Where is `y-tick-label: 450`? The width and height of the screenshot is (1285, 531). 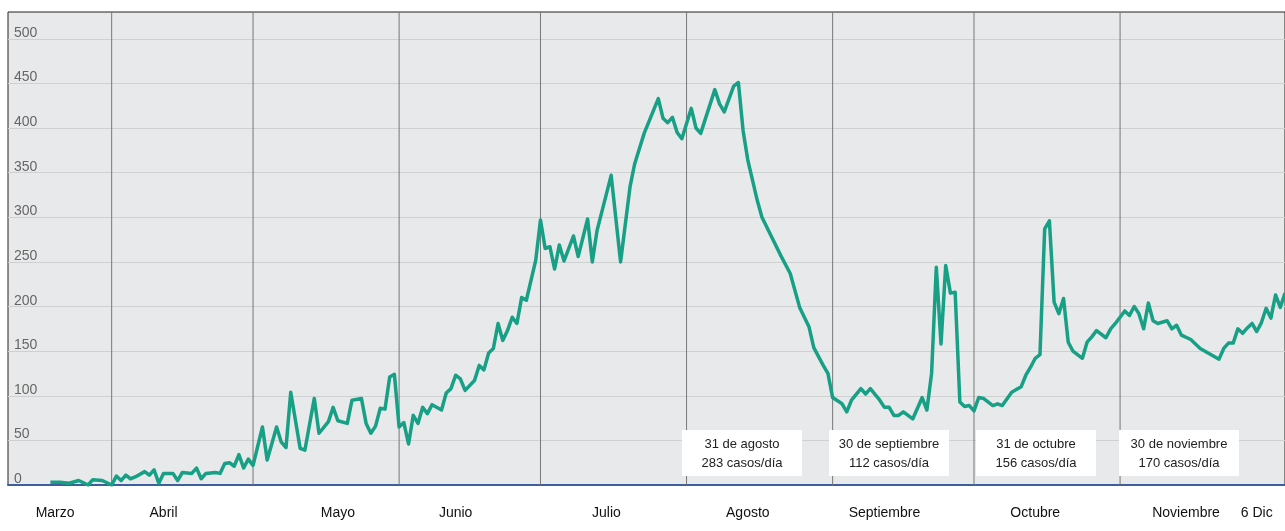
y-tick-label: 450 is located at coordinates (26, 76).